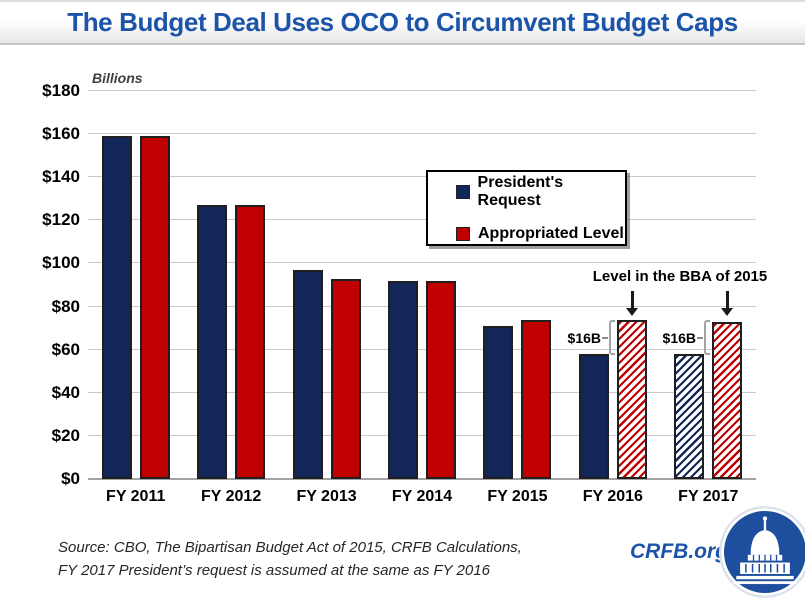 The image size is (805, 598). Describe the element at coordinates (612, 496) in the screenshot. I see `x-axis-label-fy-2016: FY 2016` at that location.